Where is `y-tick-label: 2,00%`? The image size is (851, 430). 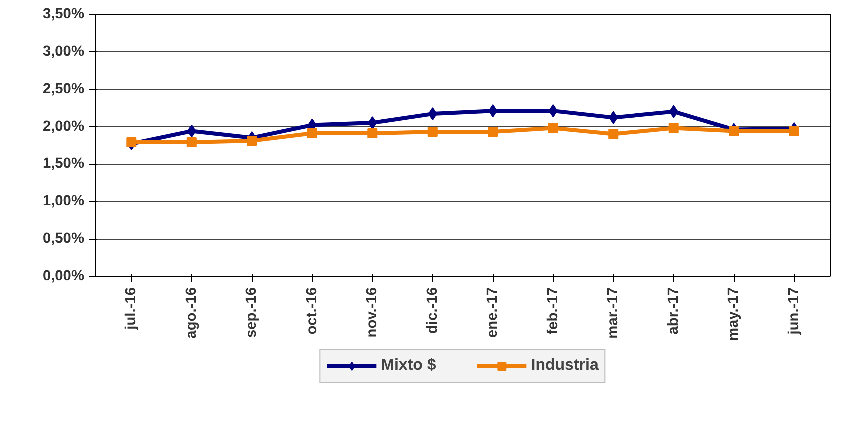 y-tick-label: 2,00% is located at coordinates (63, 126).